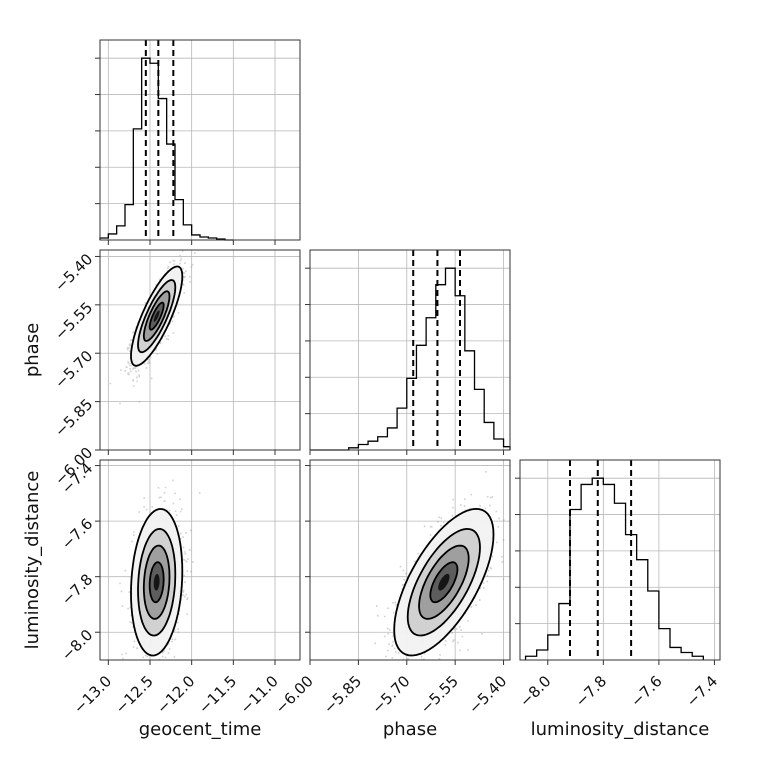 The image size is (760, 760). I want to click on ytick-label-luminosity_distance: −8.0, so click(77, 645).